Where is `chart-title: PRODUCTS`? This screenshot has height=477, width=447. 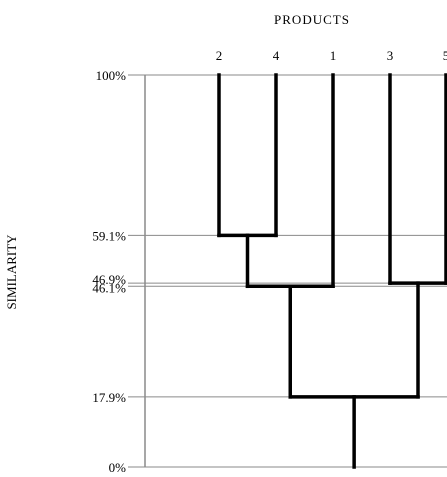 chart-title: PRODUCTS is located at coordinates (312, 19).